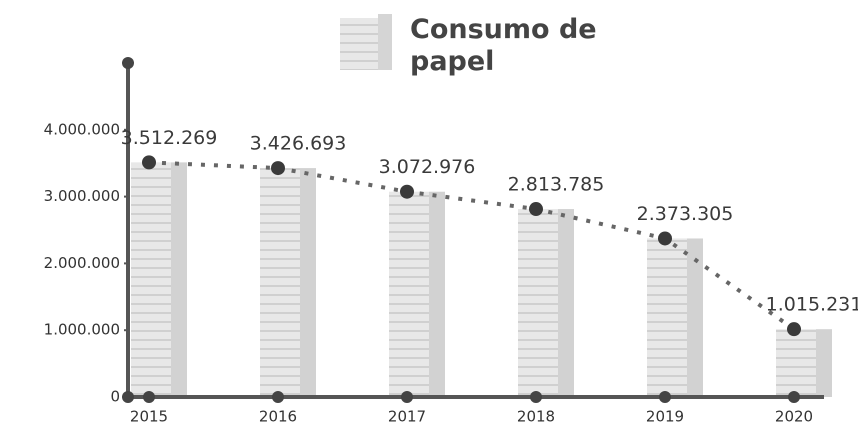 Image resolution: width=858 pixels, height=426 pixels. Describe the element at coordinates (427, 167) in the screenshot. I see `value-label: 3.072.976` at that location.